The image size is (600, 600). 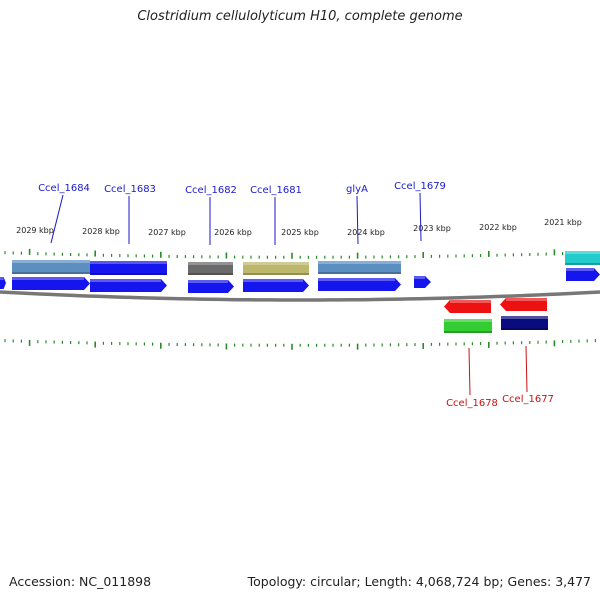 I want to click on gene-arrow-edge-right-highlight, so click(x=580, y=269).